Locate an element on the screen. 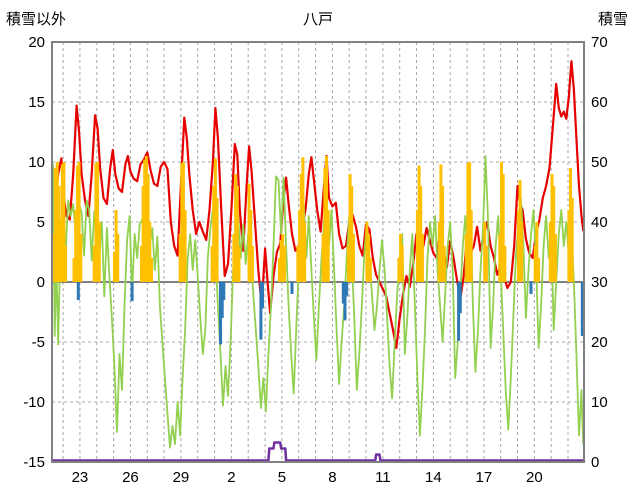 The height and width of the screenshot is (501, 636). tick-label: 60 is located at coordinates (599, 102).